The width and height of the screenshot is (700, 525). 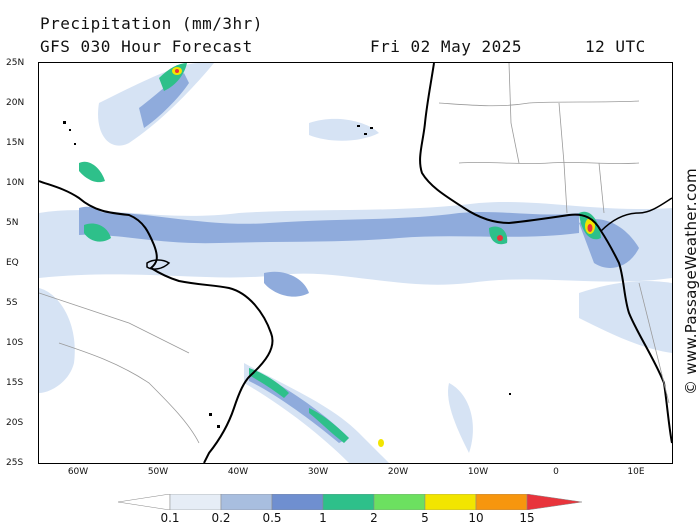 I want to click on lon-label-60w: 60W, so click(x=78, y=472).